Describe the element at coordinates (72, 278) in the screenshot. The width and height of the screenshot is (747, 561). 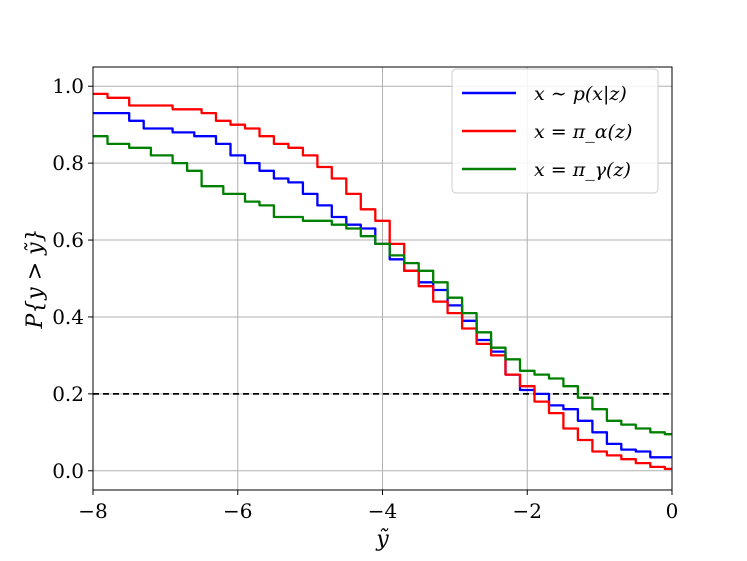
I see `y-axis: 0.0 0.2 0.4 0.6 0.8 1.0` at that location.